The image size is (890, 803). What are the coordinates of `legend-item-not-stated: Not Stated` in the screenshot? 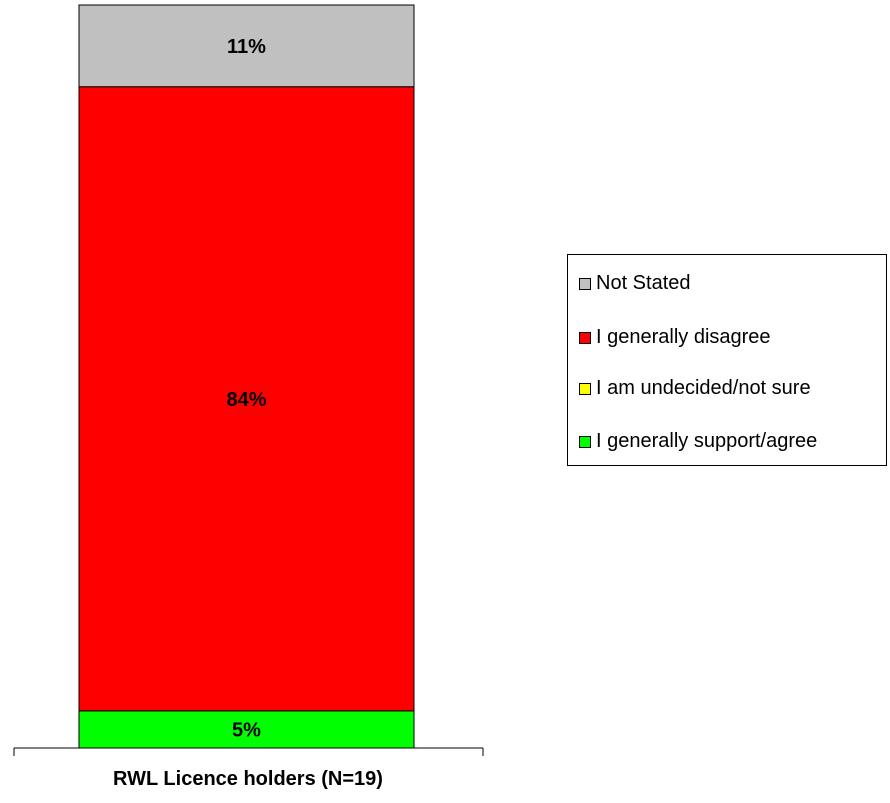 It's located at (635, 283).